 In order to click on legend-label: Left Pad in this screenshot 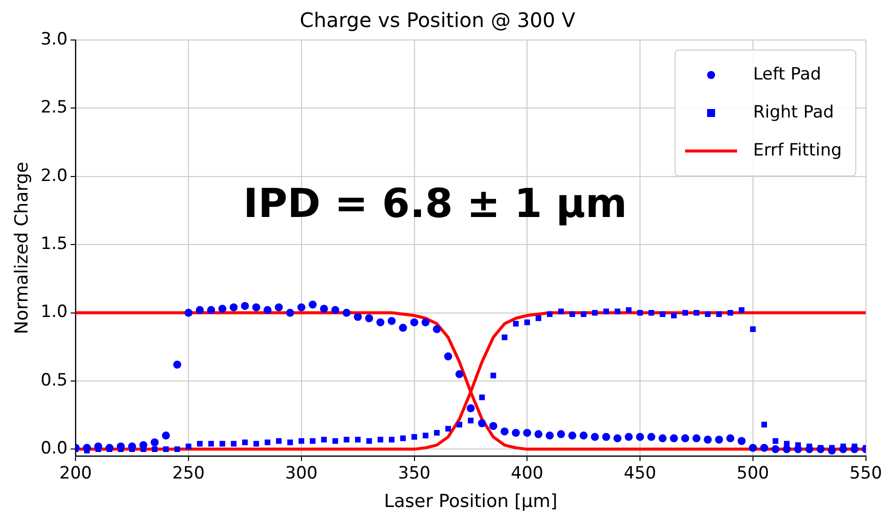, I will do `click(787, 74)`.